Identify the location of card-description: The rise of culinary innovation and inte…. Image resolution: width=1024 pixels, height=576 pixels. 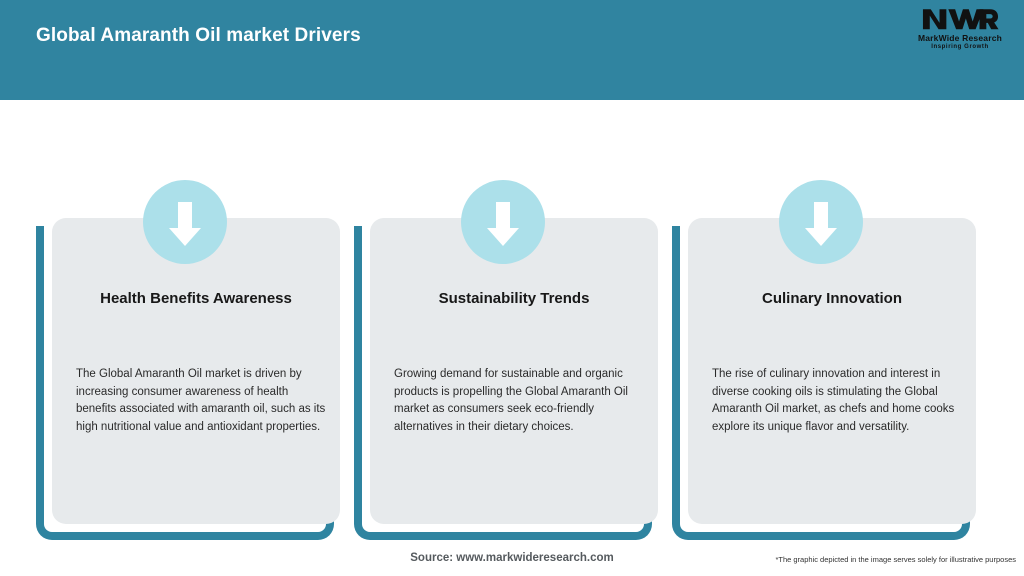
(833, 400).